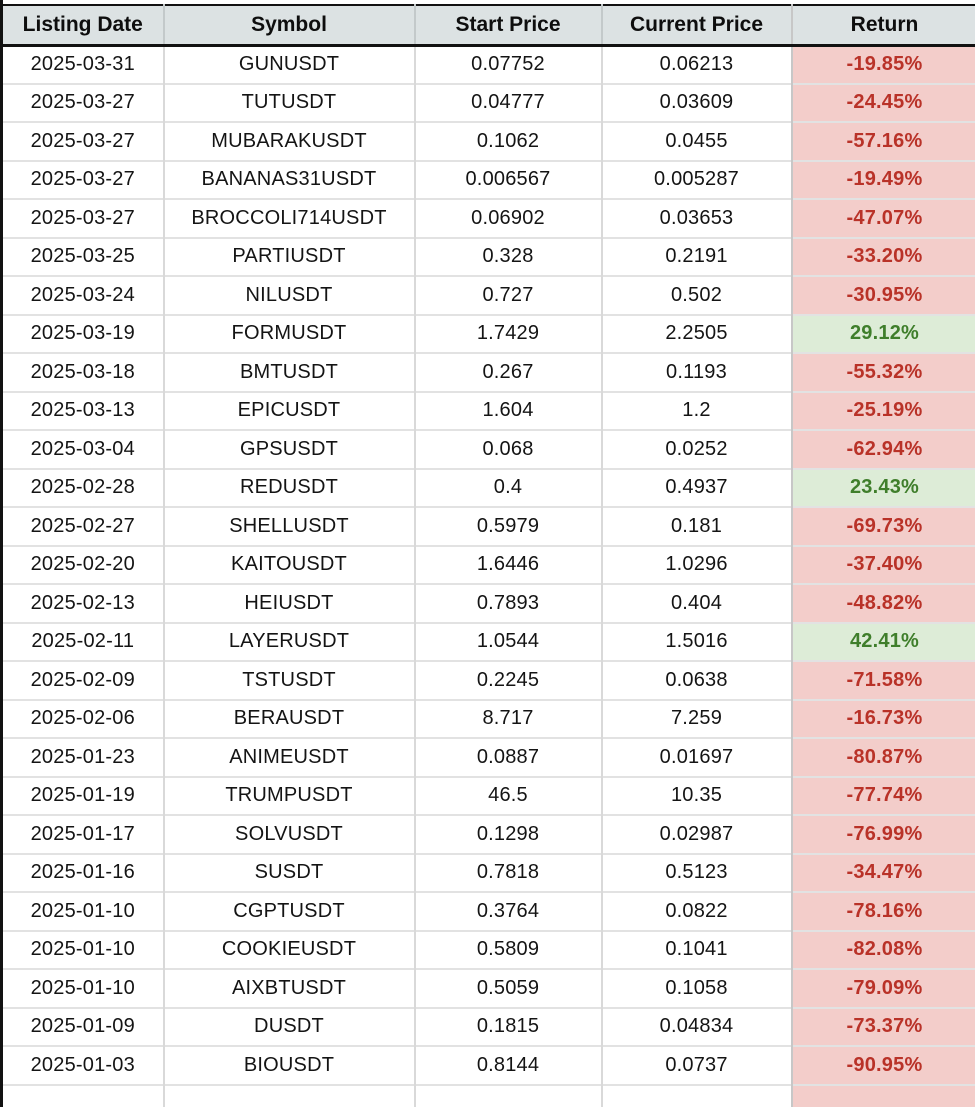  What do you see at coordinates (883, 834) in the screenshot?
I see `cell-return: -76.99%` at bounding box center [883, 834].